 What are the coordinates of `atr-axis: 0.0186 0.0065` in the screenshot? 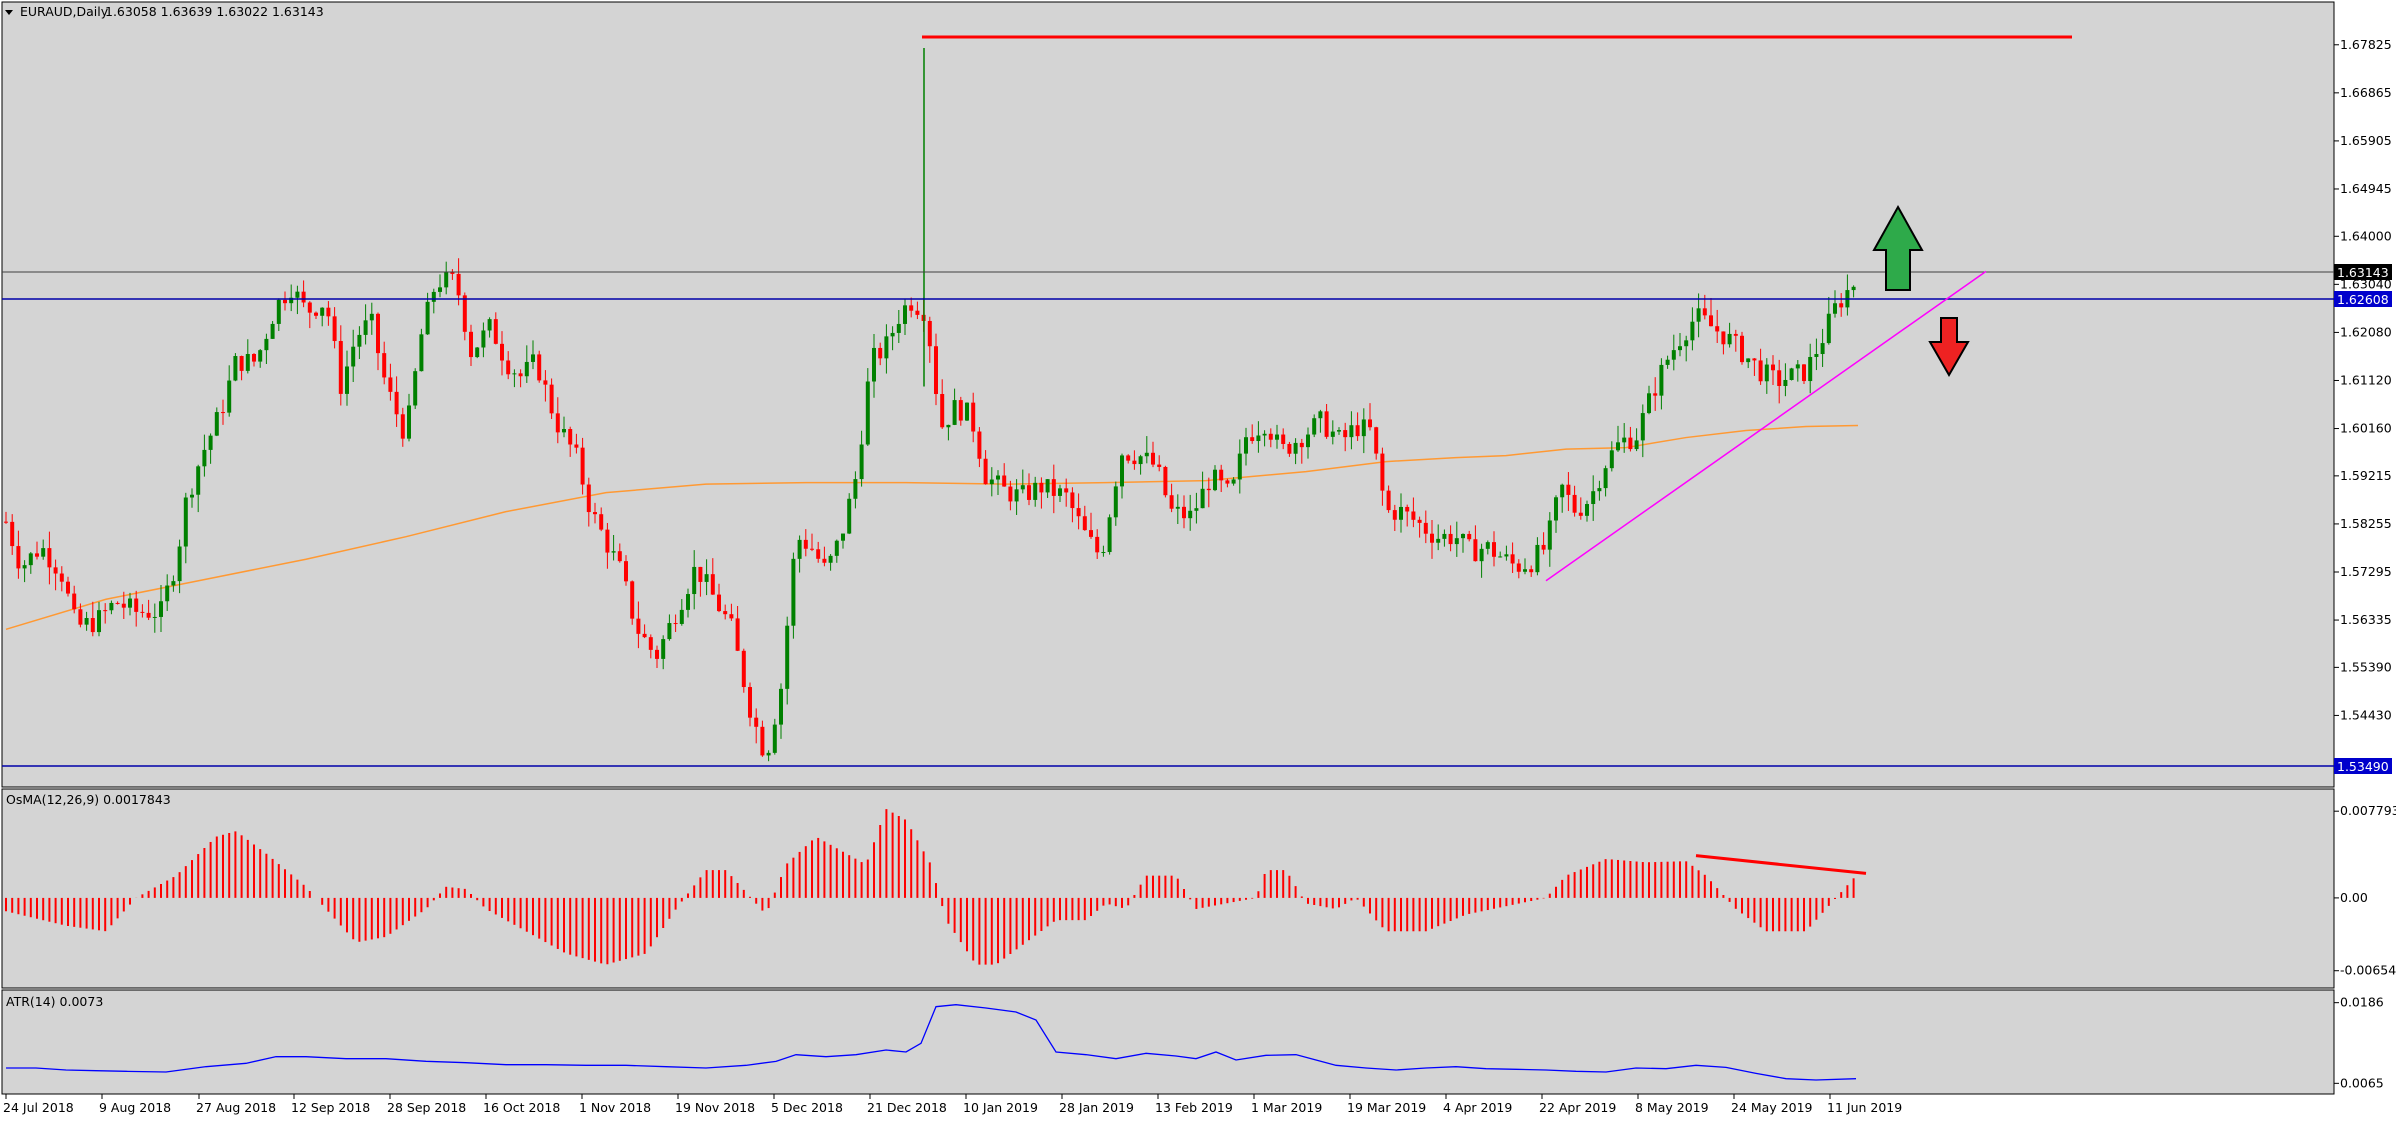 It's located at (2359, 1042).